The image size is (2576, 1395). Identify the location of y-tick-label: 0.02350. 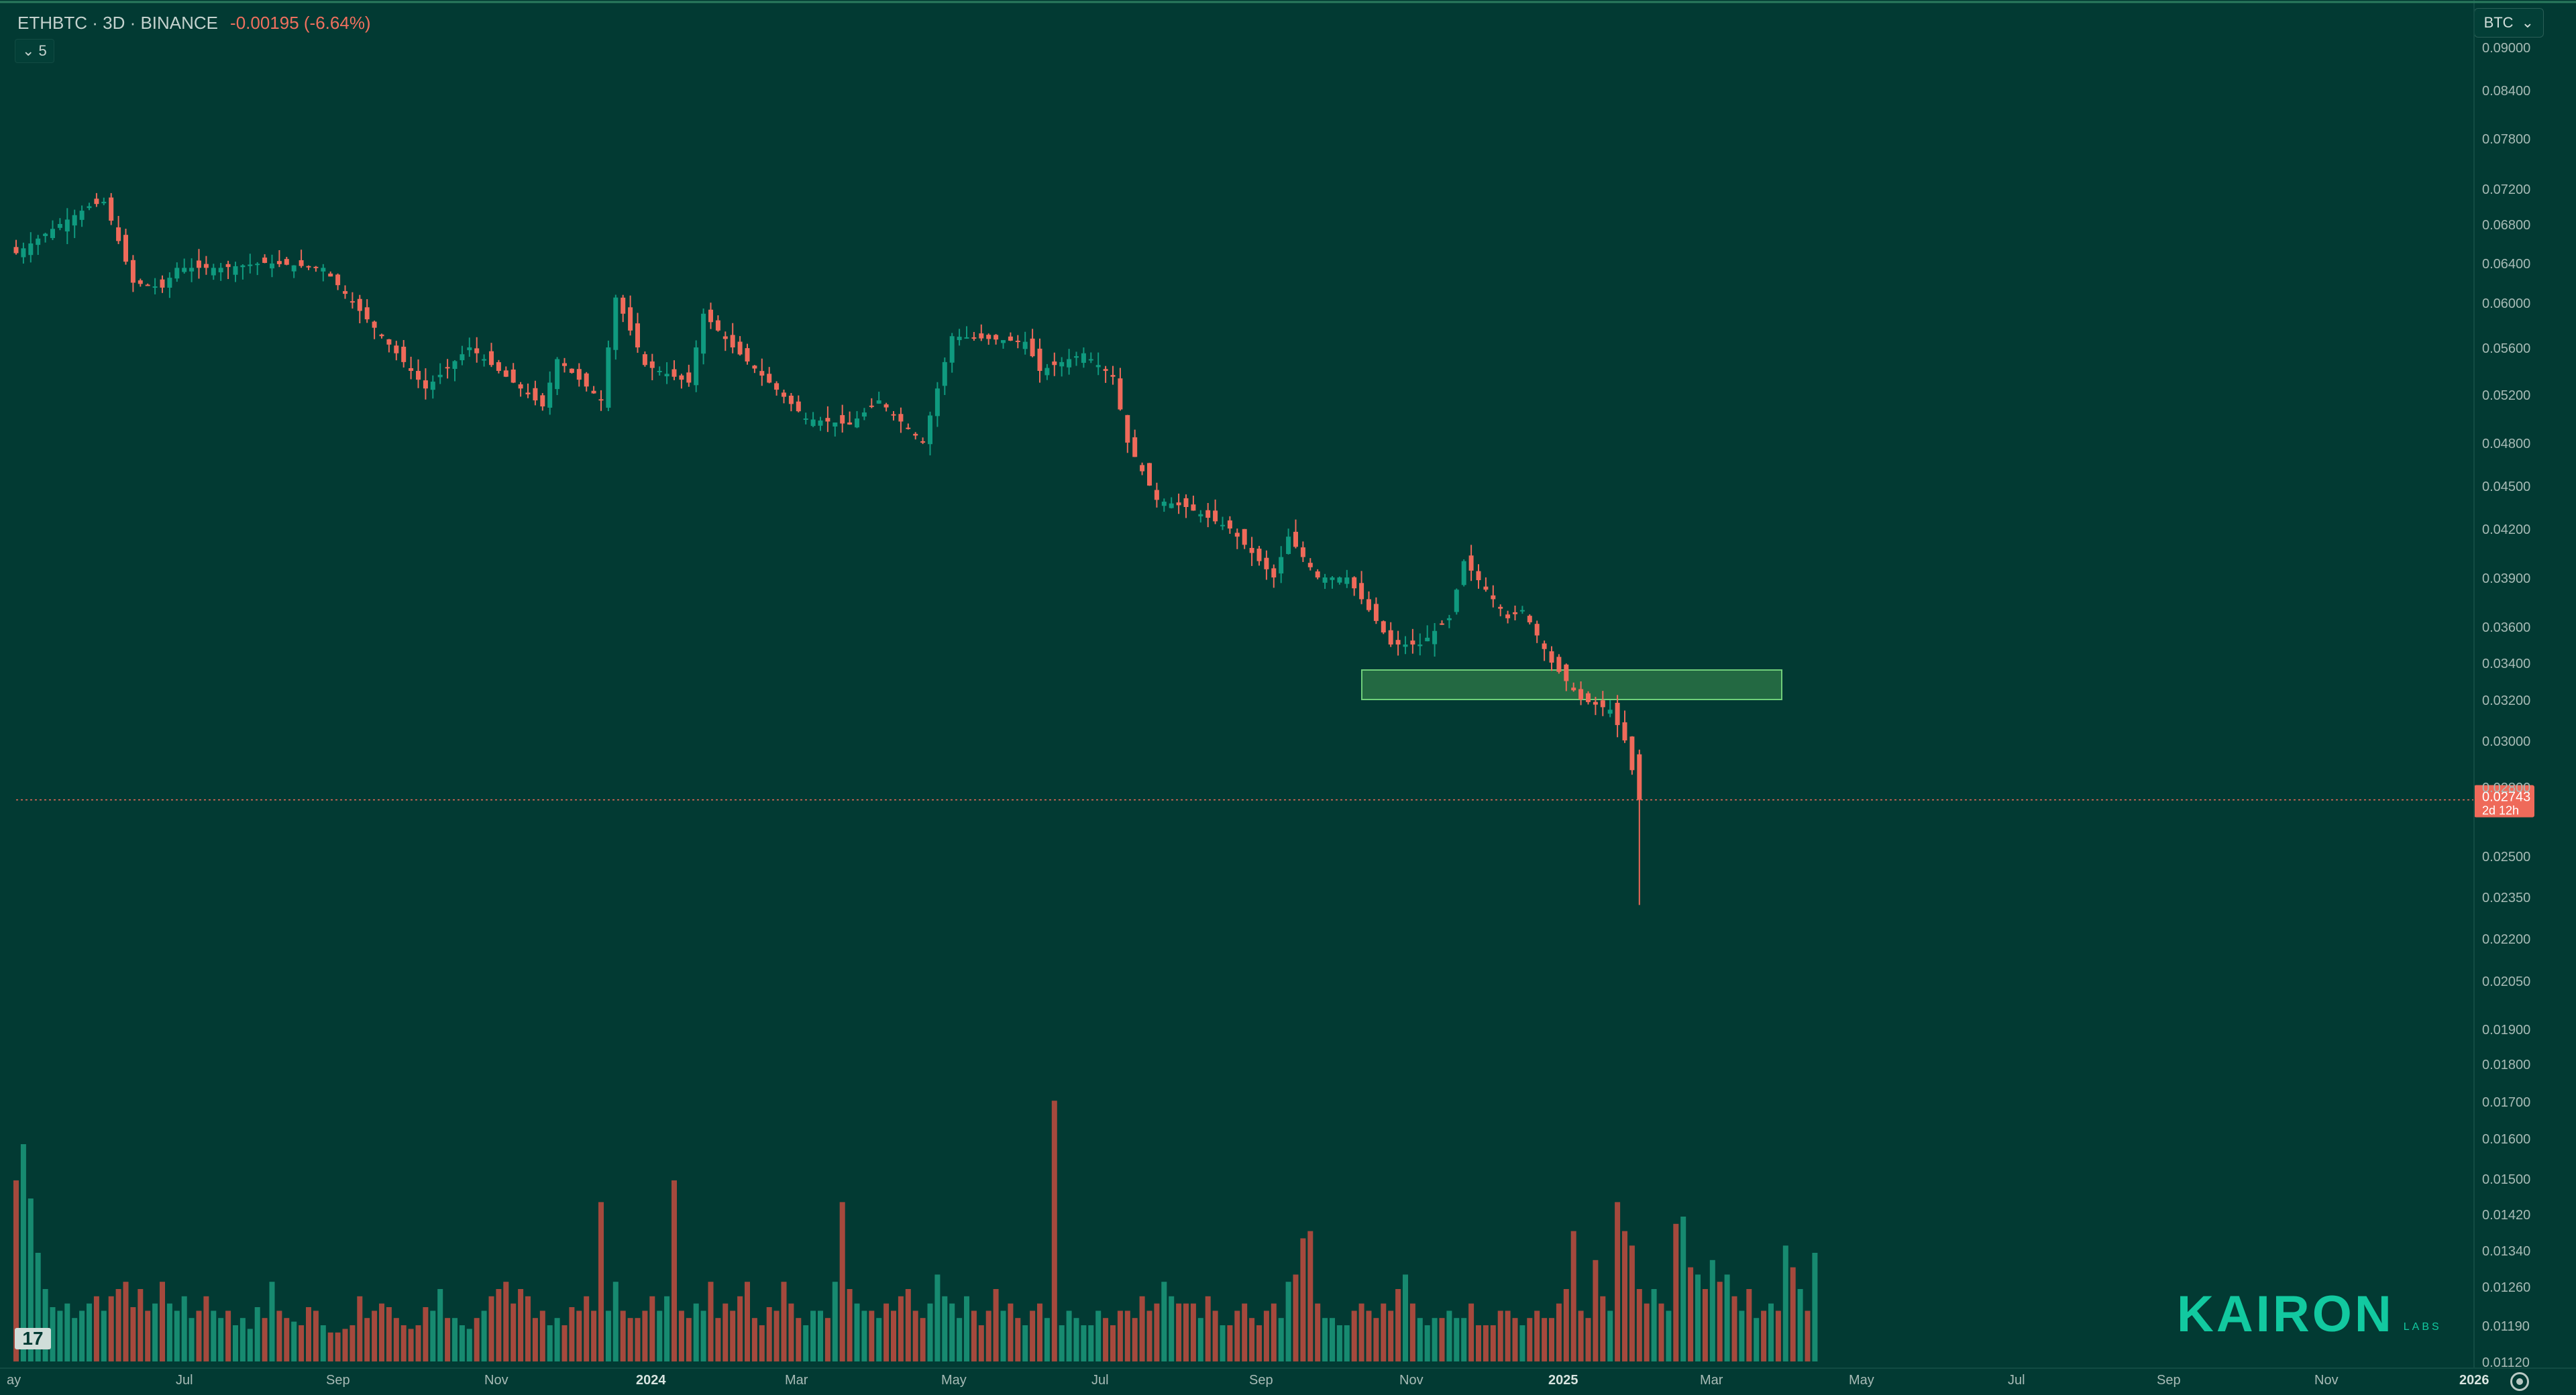
(2506, 898).